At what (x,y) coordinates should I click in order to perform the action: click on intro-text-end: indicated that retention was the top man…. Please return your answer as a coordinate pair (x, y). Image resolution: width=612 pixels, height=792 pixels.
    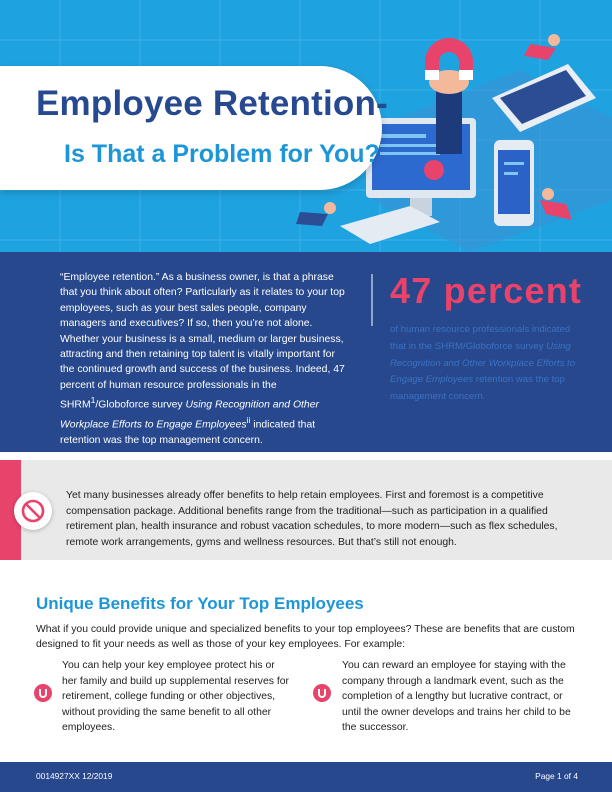
    Looking at the image, I should click on (188, 432).